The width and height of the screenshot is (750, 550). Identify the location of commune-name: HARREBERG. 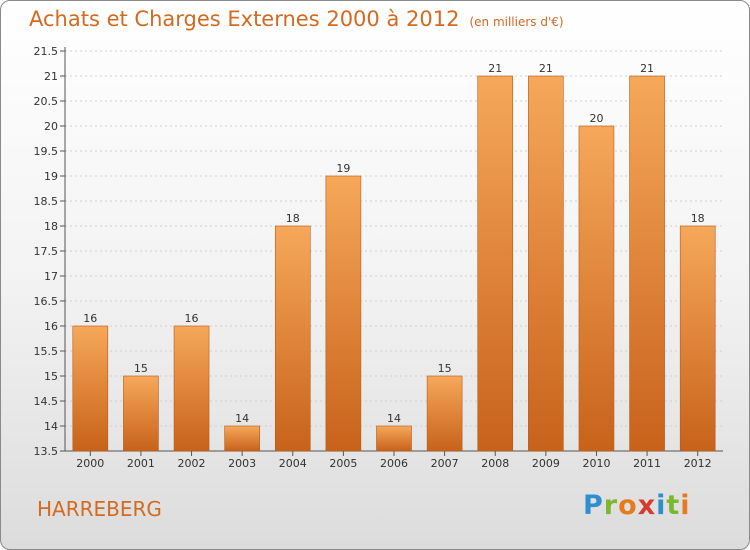
(99, 509).